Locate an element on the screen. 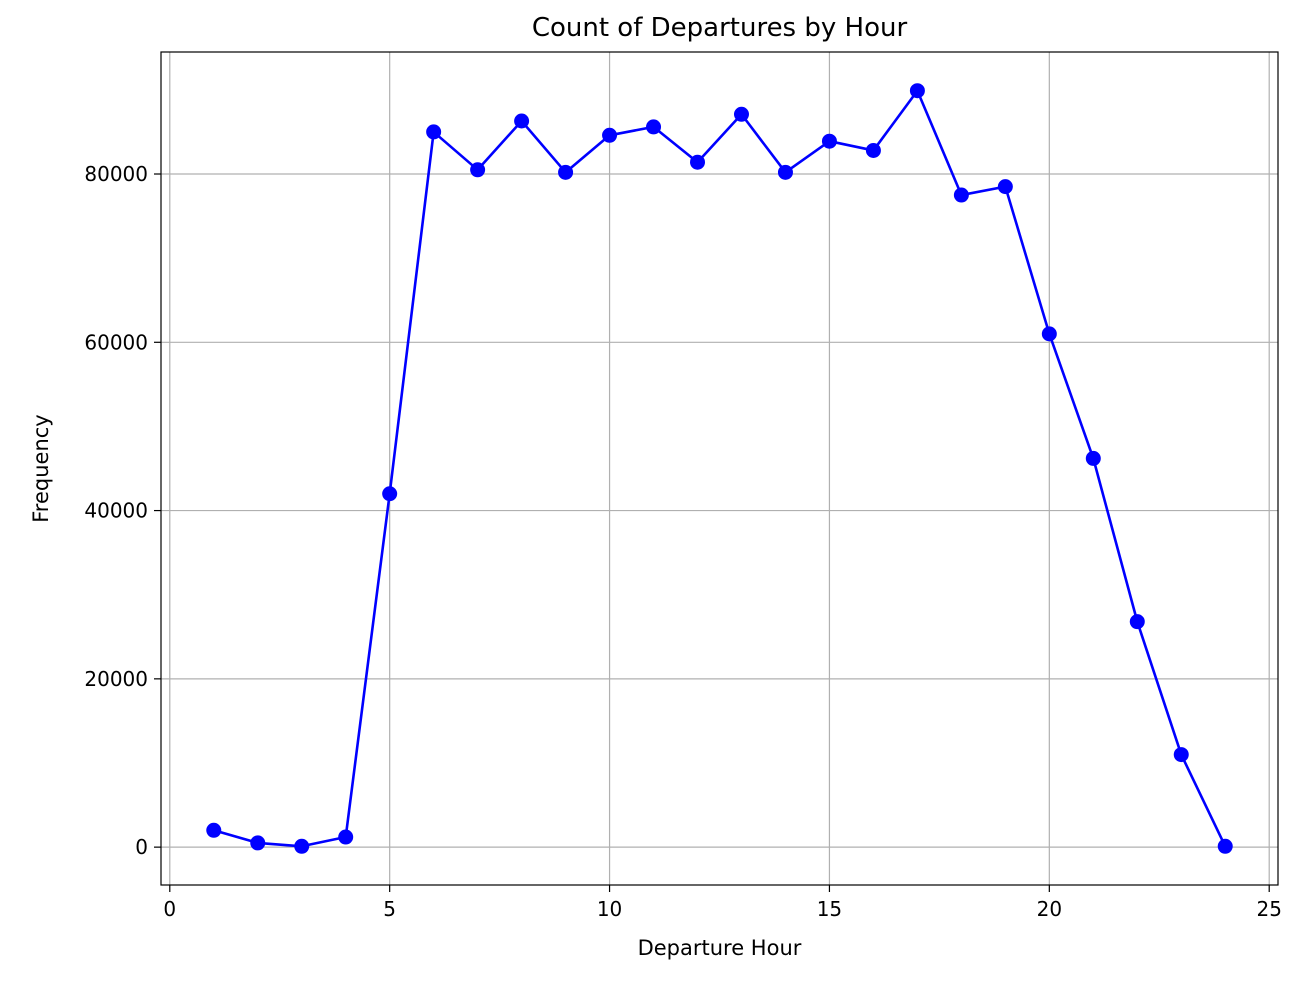 The height and width of the screenshot is (984, 1312). chart-title: Count of Departures by Hour is located at coordinates (720, 28).